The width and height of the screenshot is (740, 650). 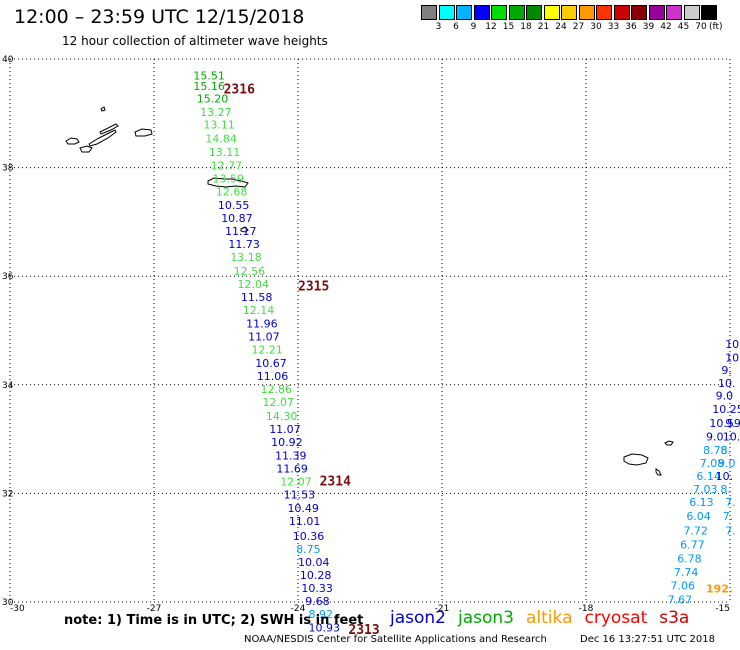 I want to click on island-faial, so click(x=86, y=149).